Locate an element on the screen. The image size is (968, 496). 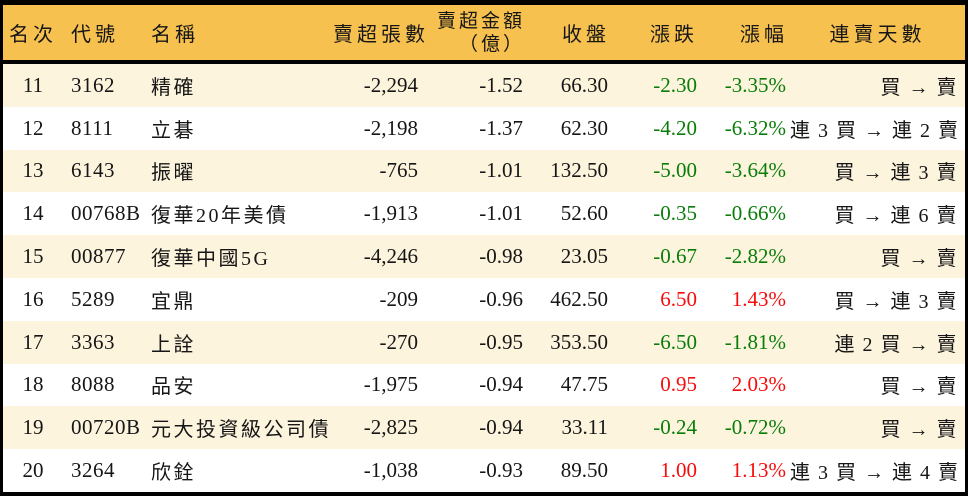
amount-cell: -1.37 is located at coordinates (501, 127).